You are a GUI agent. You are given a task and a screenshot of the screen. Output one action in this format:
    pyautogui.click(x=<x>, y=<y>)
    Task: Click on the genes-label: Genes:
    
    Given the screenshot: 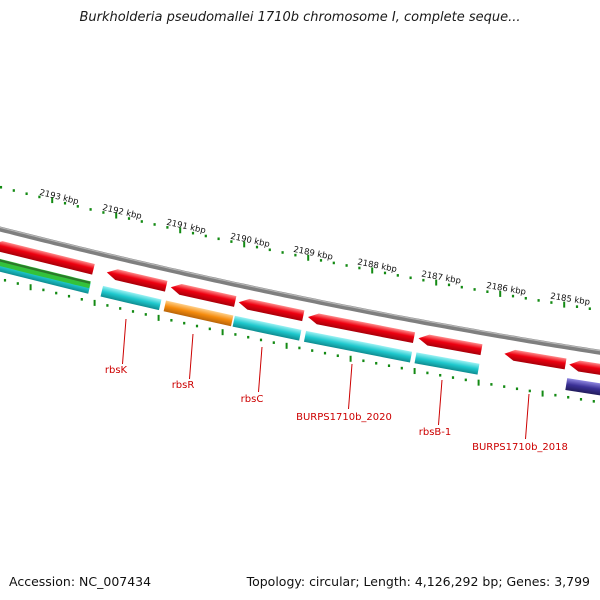 What is the action you would take?
    pyautogui.click(x=528, y=581)
    